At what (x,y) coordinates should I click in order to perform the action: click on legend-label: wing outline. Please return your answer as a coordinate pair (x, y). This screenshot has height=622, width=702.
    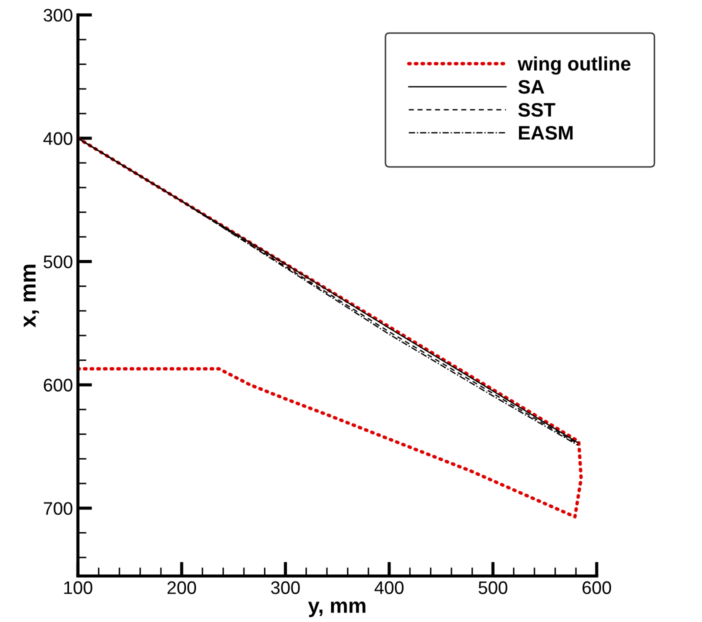
    Looking at the image, I should click on (574, 65).